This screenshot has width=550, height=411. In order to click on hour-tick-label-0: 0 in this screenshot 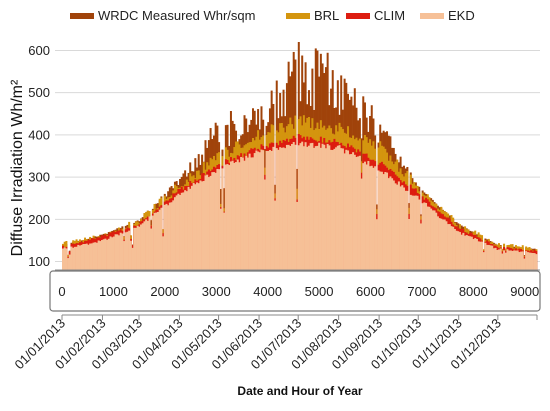, I will do `click(61, 291)`.